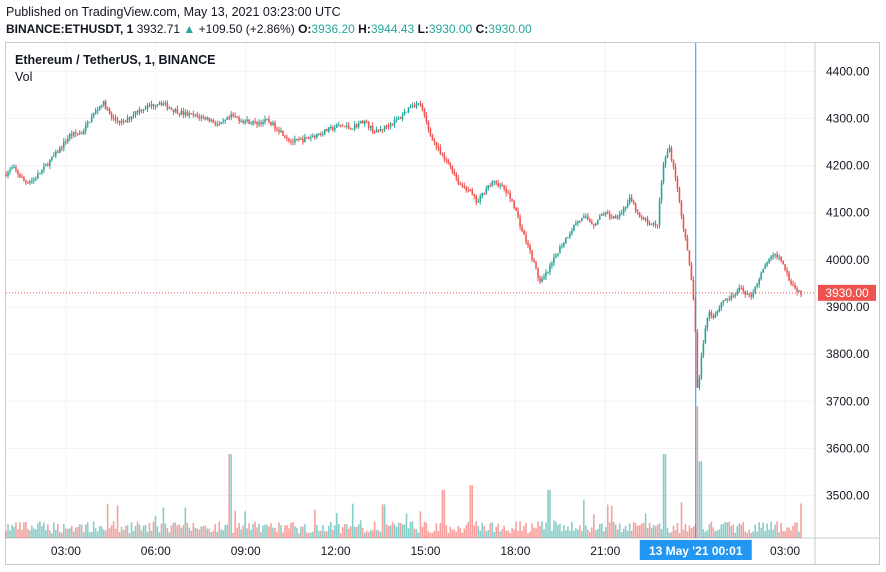 Image resolution: width=886 pixels, height=572 pixels. I want to click on x-tick-label: 15:00, so click(425, 551).